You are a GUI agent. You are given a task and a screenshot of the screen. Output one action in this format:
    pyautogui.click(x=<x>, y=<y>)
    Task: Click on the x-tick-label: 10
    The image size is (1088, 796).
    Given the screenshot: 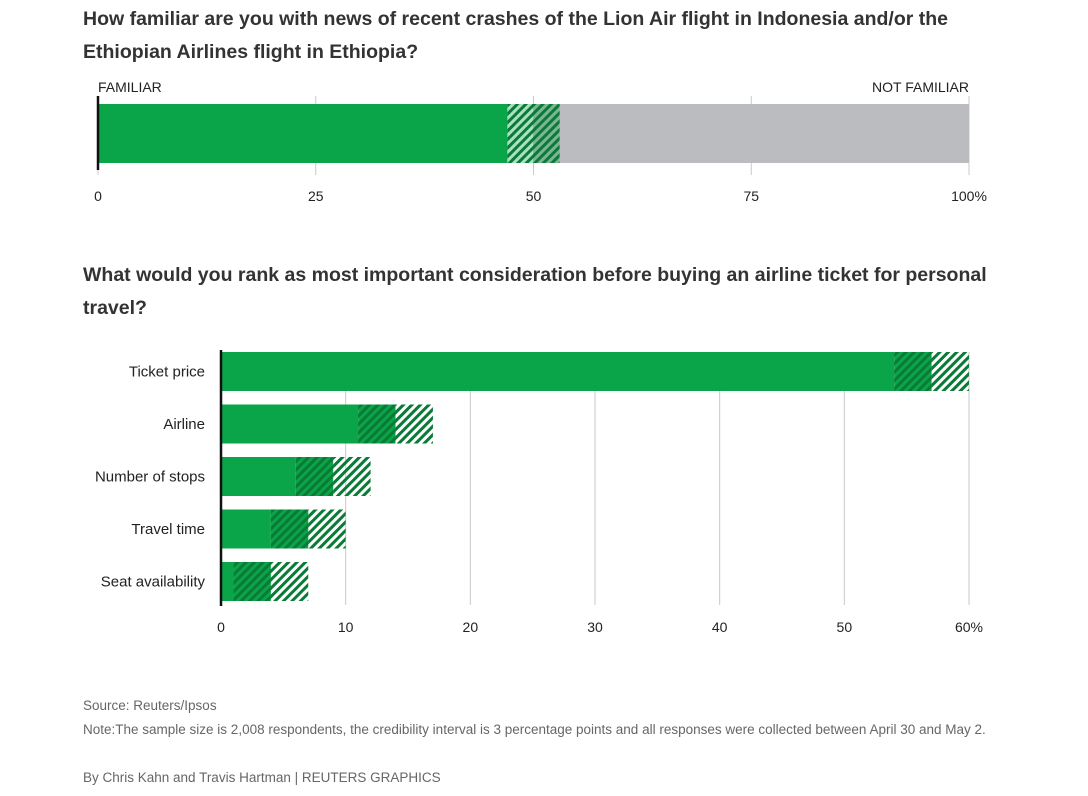 What is the action you would take?
    pyautogui.click(x=346, y=627)
    